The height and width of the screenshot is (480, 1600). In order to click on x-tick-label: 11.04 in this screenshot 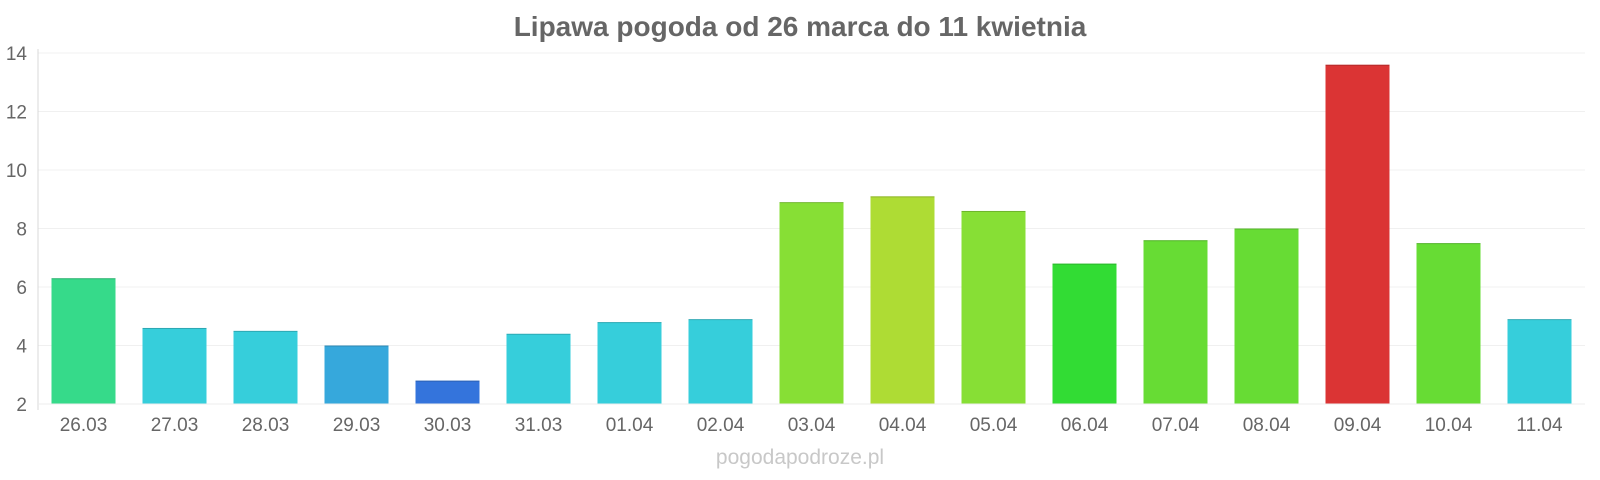, I will do `click(1539, 425)`.